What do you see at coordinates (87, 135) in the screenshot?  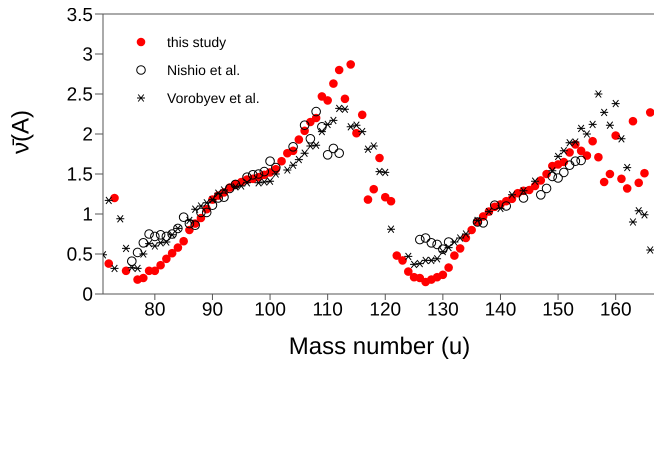 I see `y-tick-label: 2` at bounding box center [87, 135].